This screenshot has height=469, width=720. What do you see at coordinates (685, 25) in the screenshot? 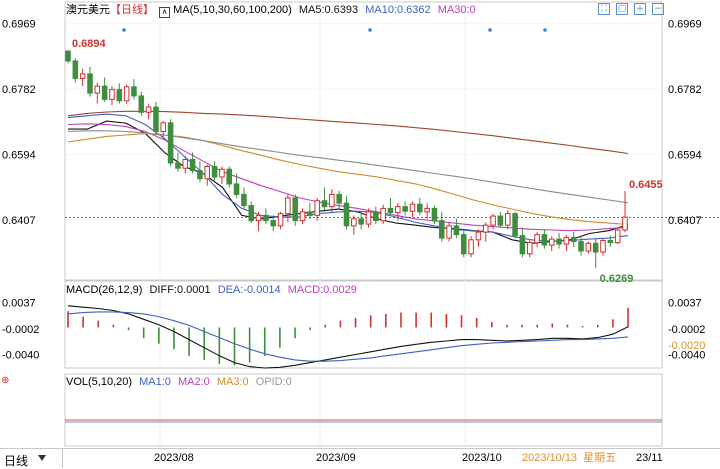
I see `price-tick-right: 0.6969` at bounding box center [685, 25].